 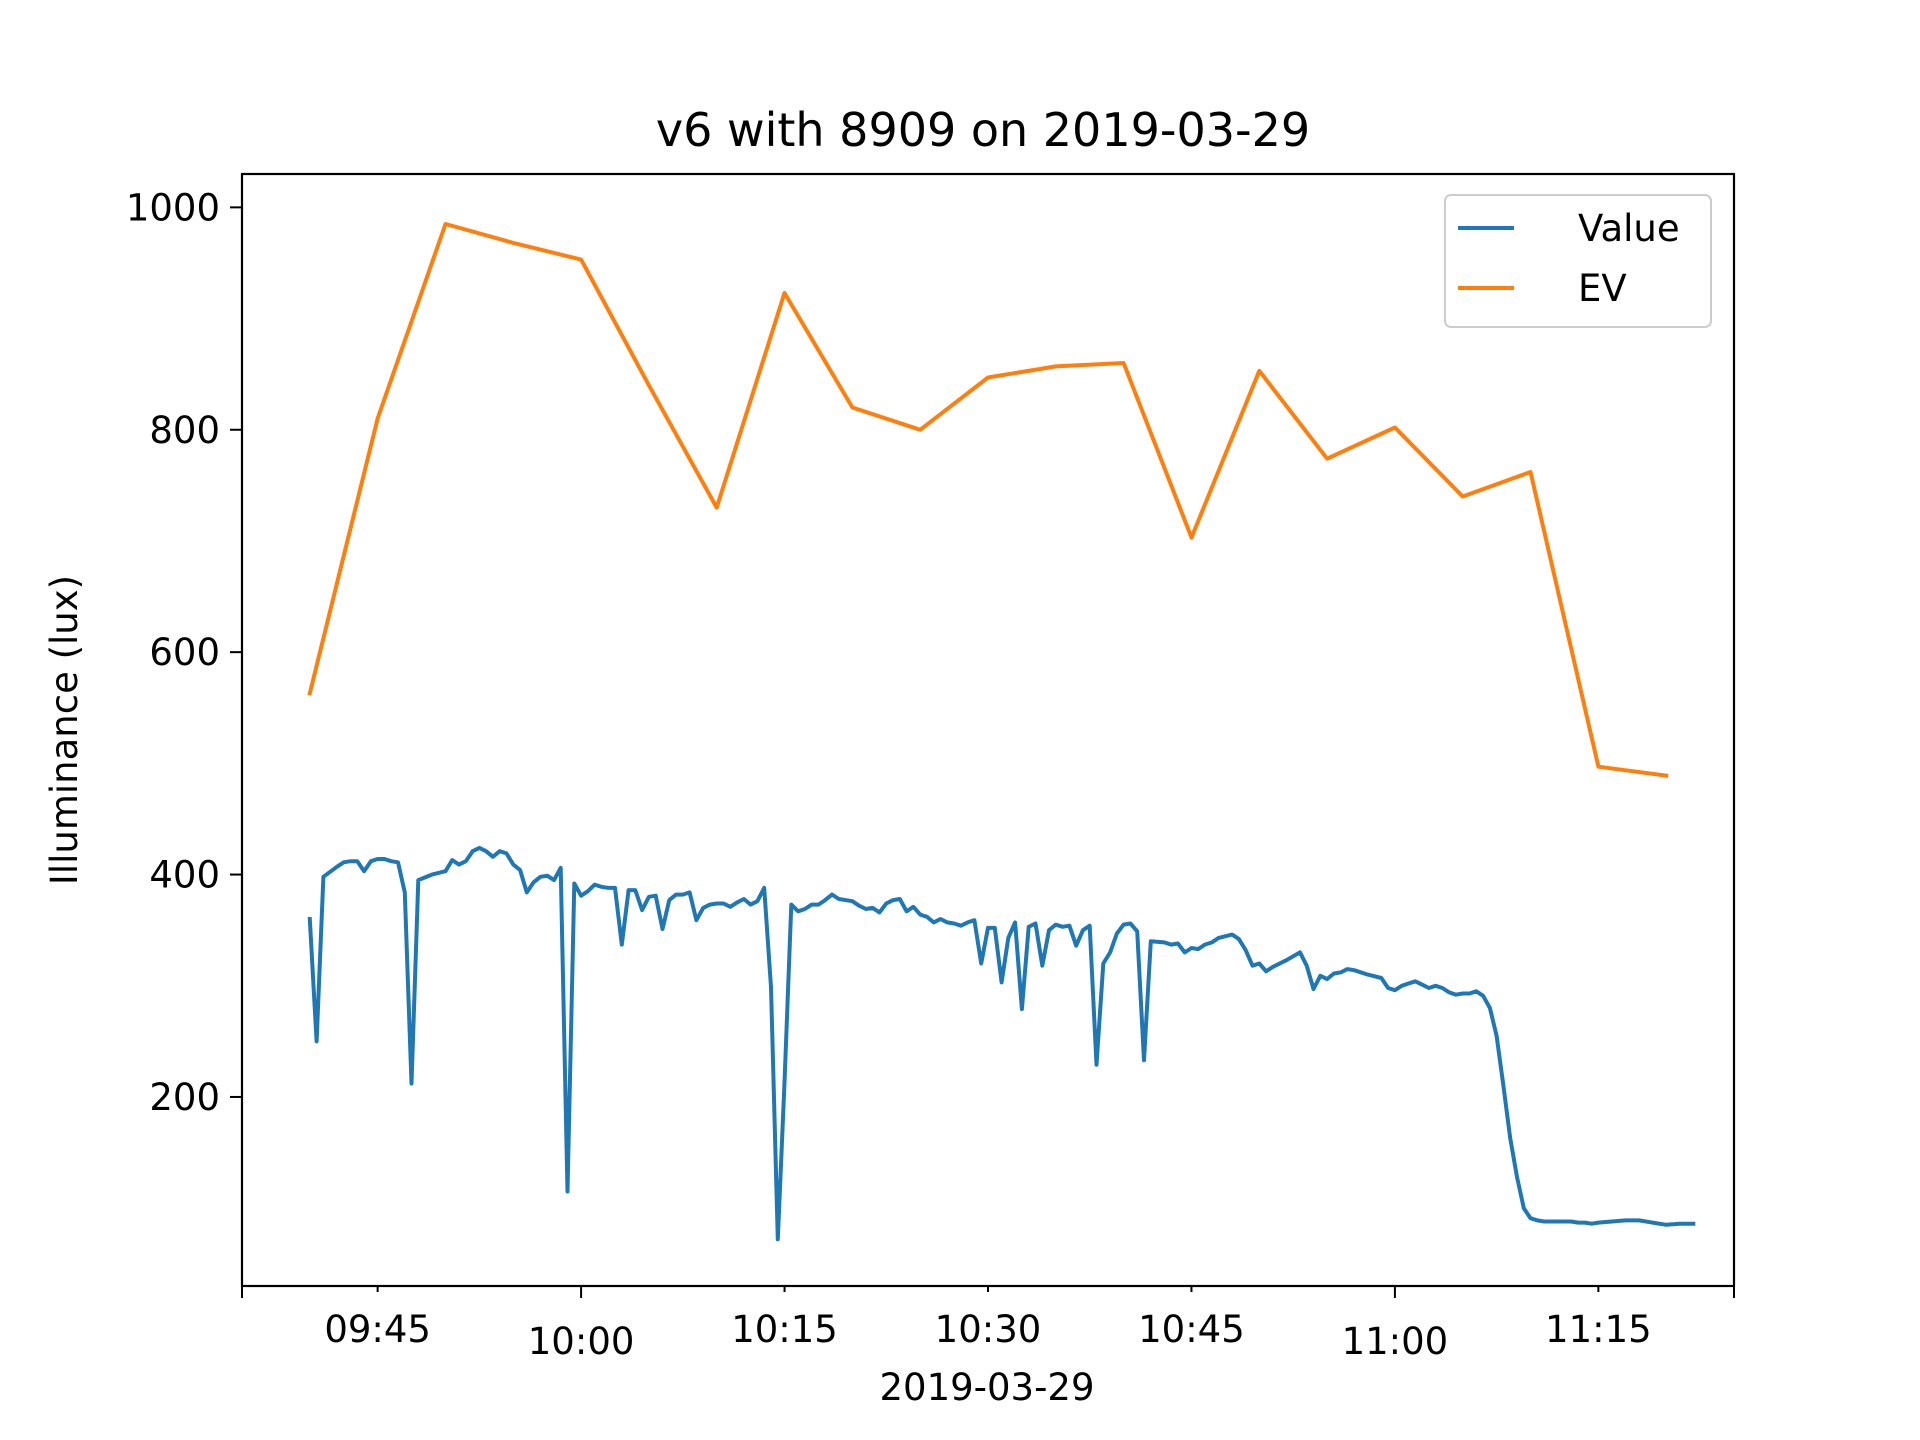 What do you see at coordinates (173, 207) in the screenshot?
I see `y-tick-label: 1000` at bounding box center [173, 207].